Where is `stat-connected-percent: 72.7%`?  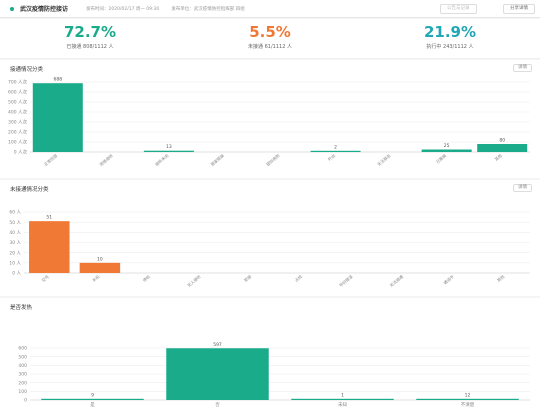
stat-connected-percent: 72.7% is located at coordinates (90, 32).